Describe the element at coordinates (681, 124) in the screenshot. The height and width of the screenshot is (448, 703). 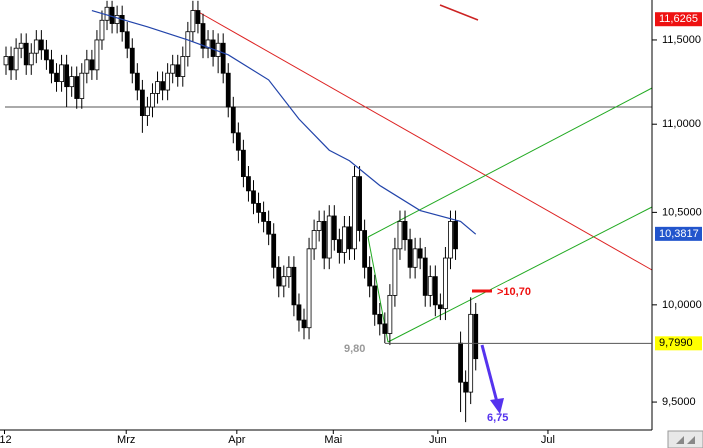
I see `y-tick-label: 11,0000` at that location.